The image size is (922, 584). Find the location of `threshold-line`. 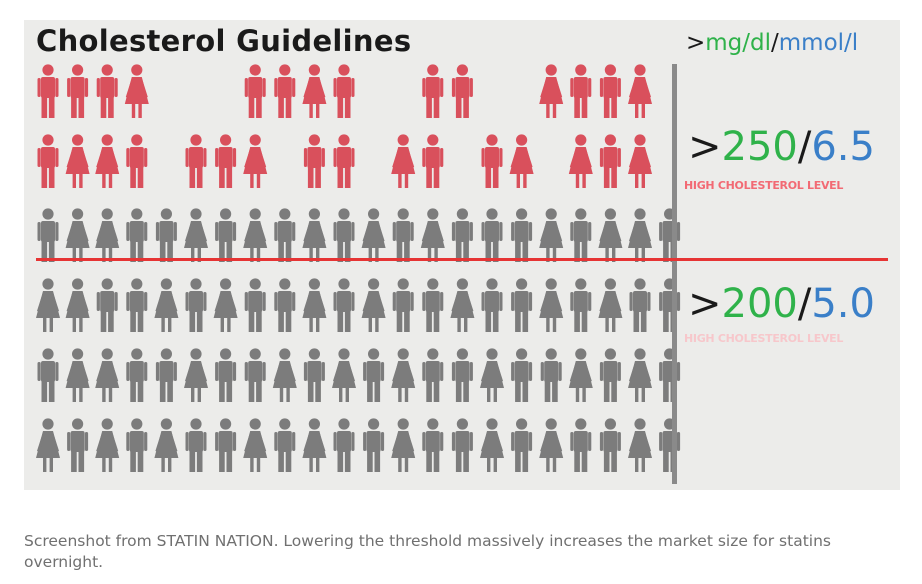

threshold-line is located at coordinates (462, 259).